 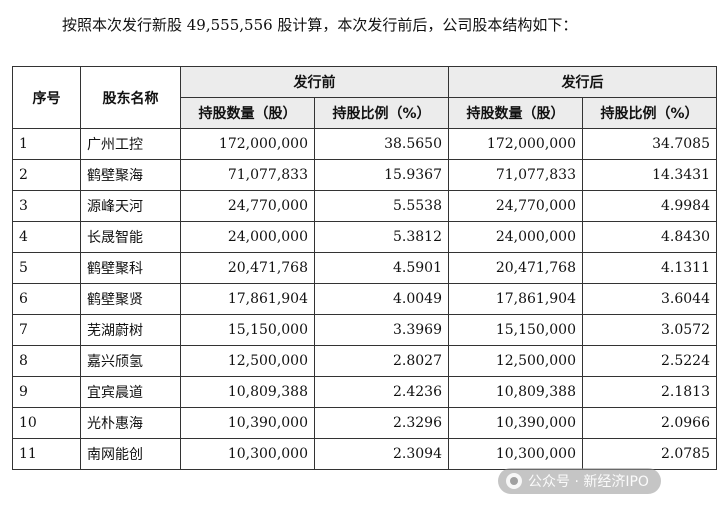 What do you see at coordinates (381, 454) in the screenshot?
I see `cell-before-ratio: 2.3094` at bounding box center [381, 454].